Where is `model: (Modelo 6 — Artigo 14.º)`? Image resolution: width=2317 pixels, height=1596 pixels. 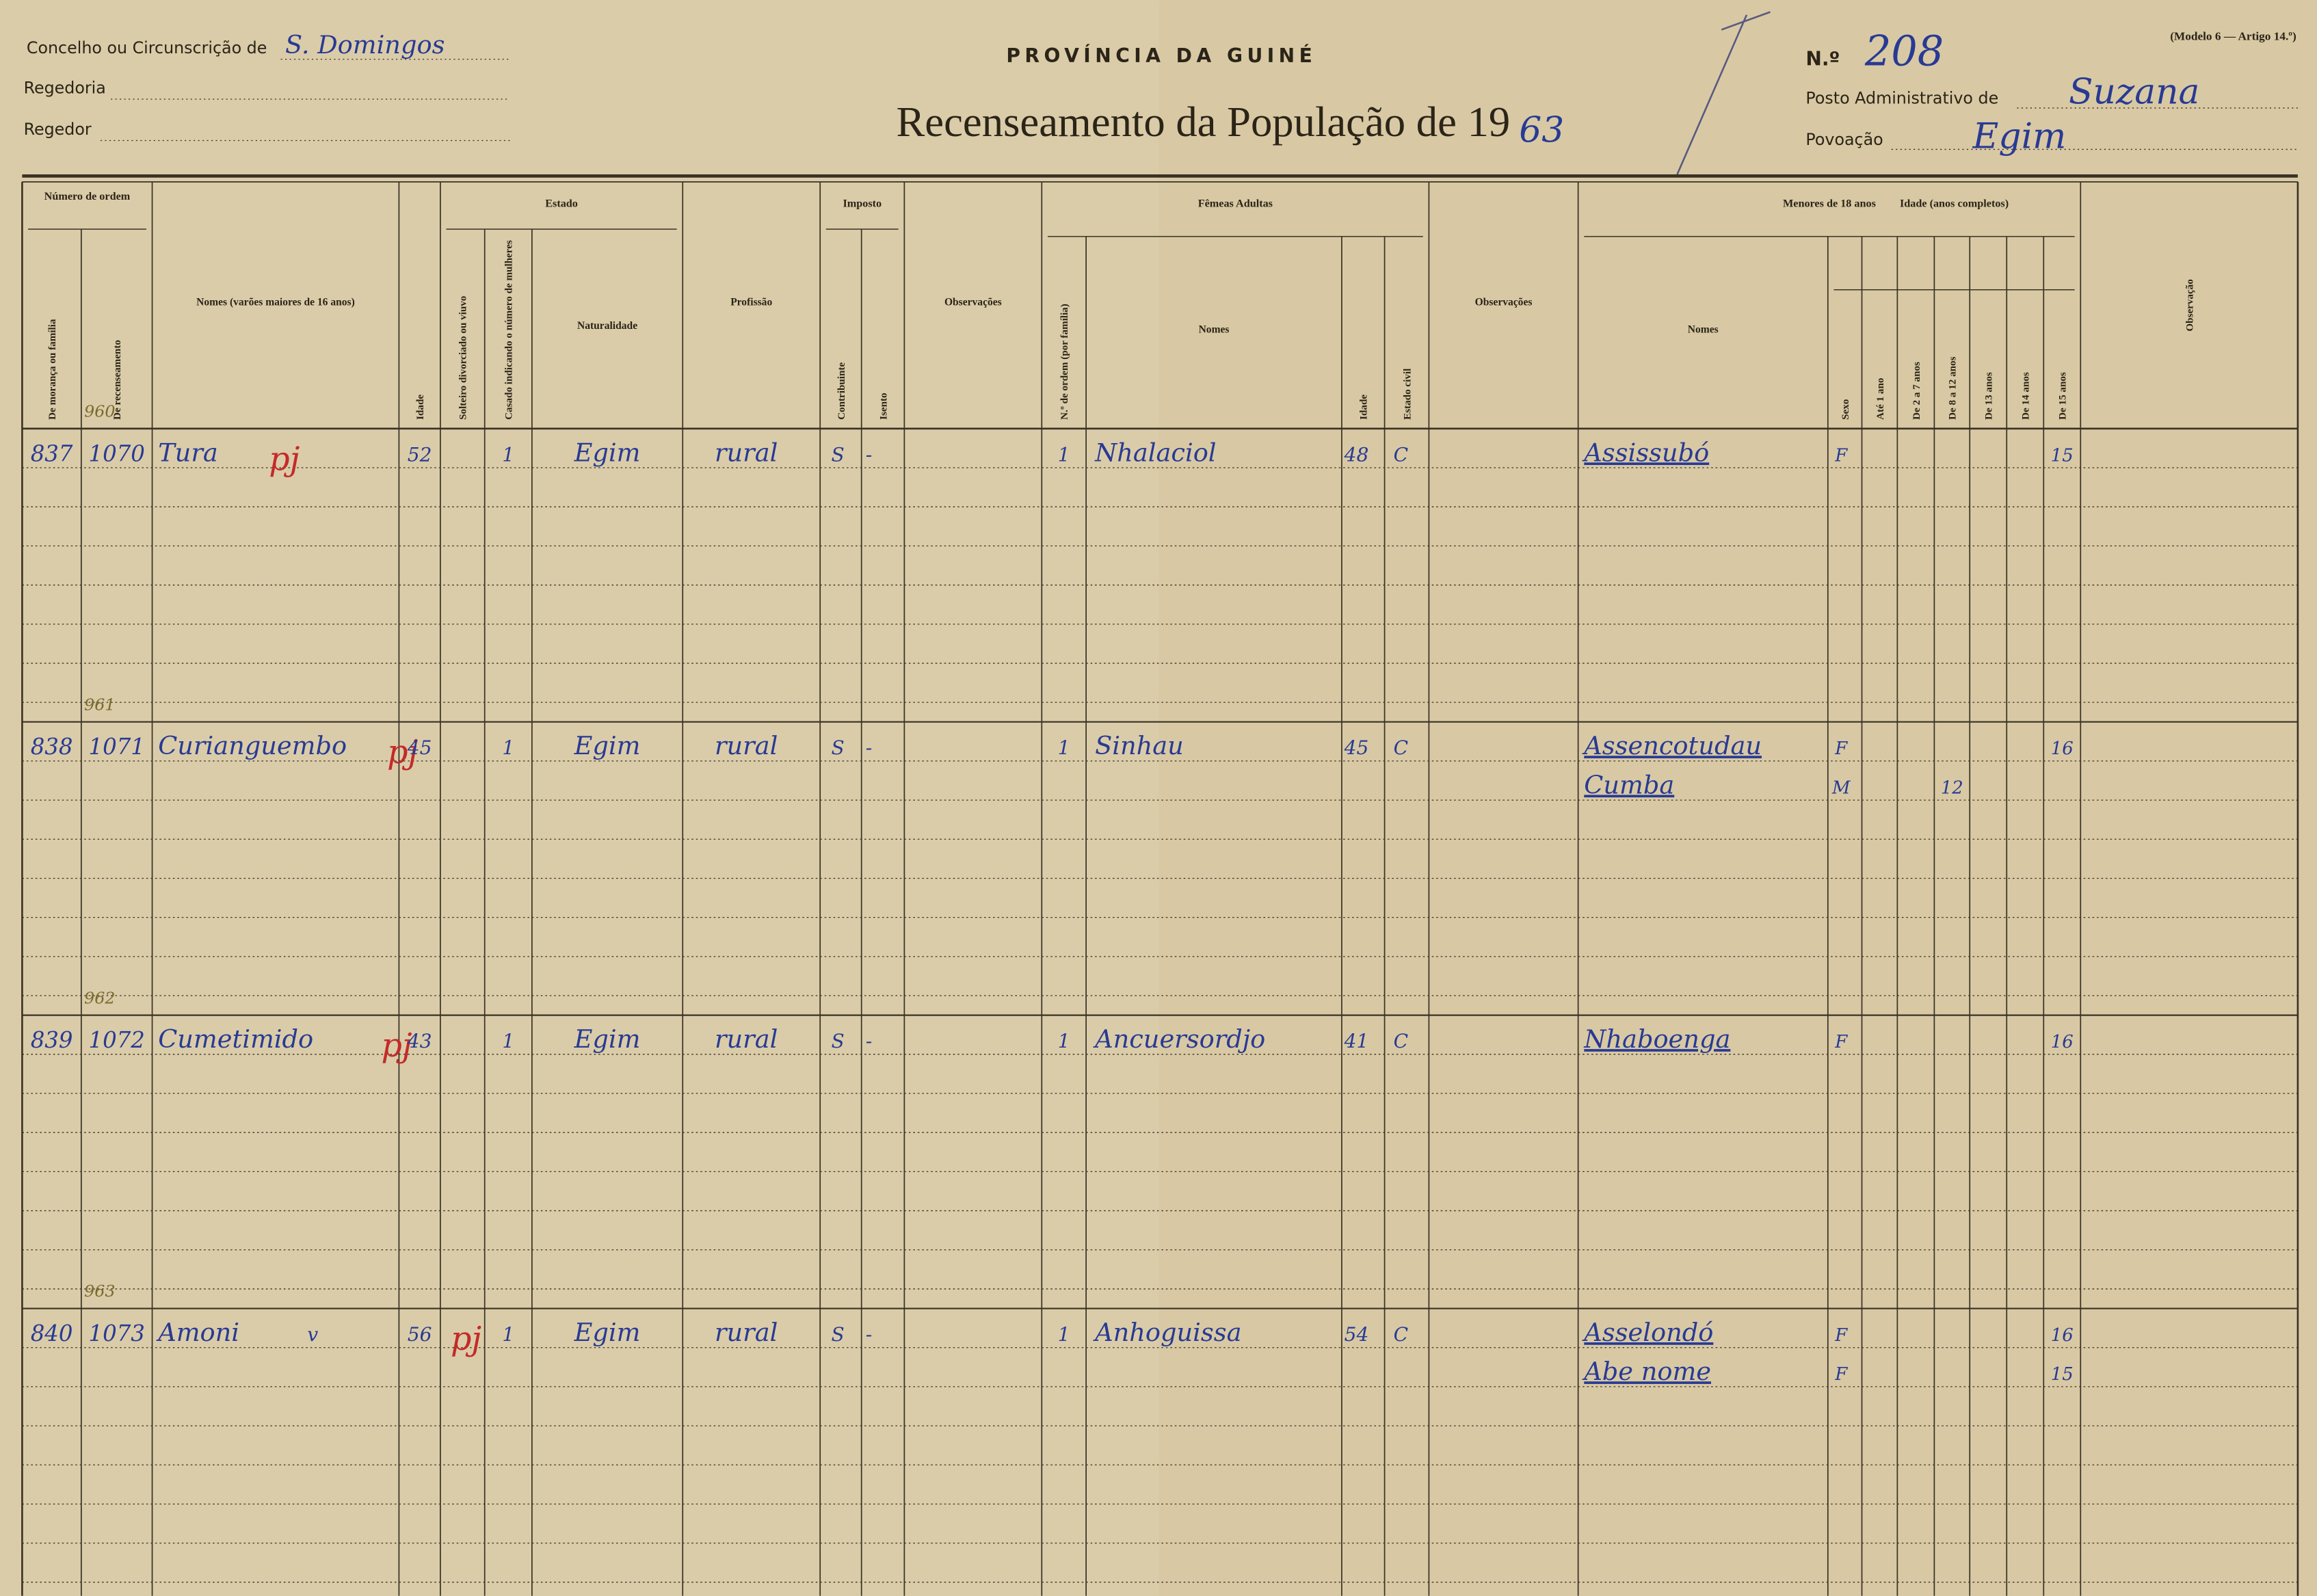
model: (Modelo 6 — Artigo 14.º) is located at coordinates (2233, 36).